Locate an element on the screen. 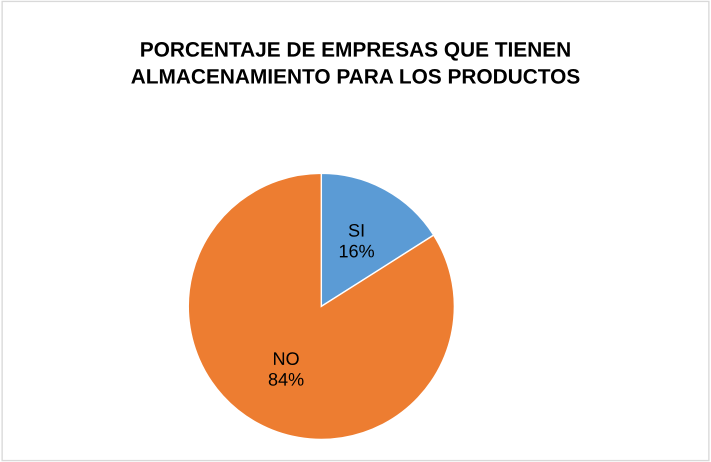  data-label: 84% is located at coordinates (286, 379).